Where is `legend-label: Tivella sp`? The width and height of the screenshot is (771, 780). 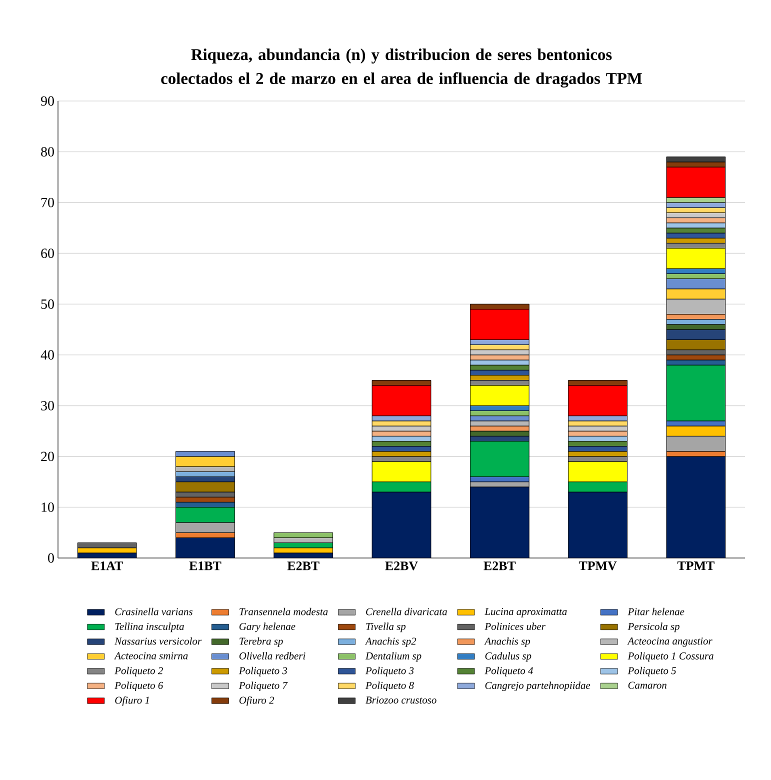 legend-label: Tivella sp is located at coordinates (386, 627).